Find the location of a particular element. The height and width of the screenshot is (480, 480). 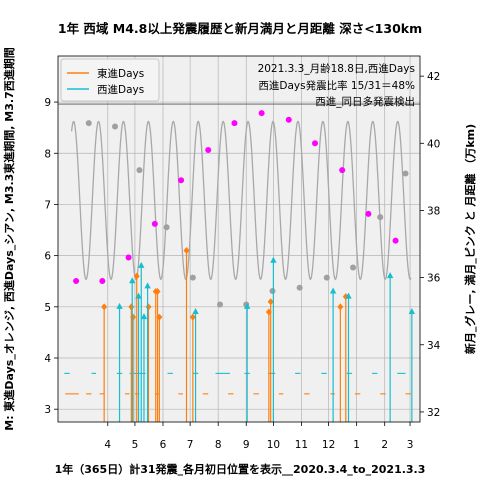

y-tick-label-right: 38 is located at coordinates (433, 211).